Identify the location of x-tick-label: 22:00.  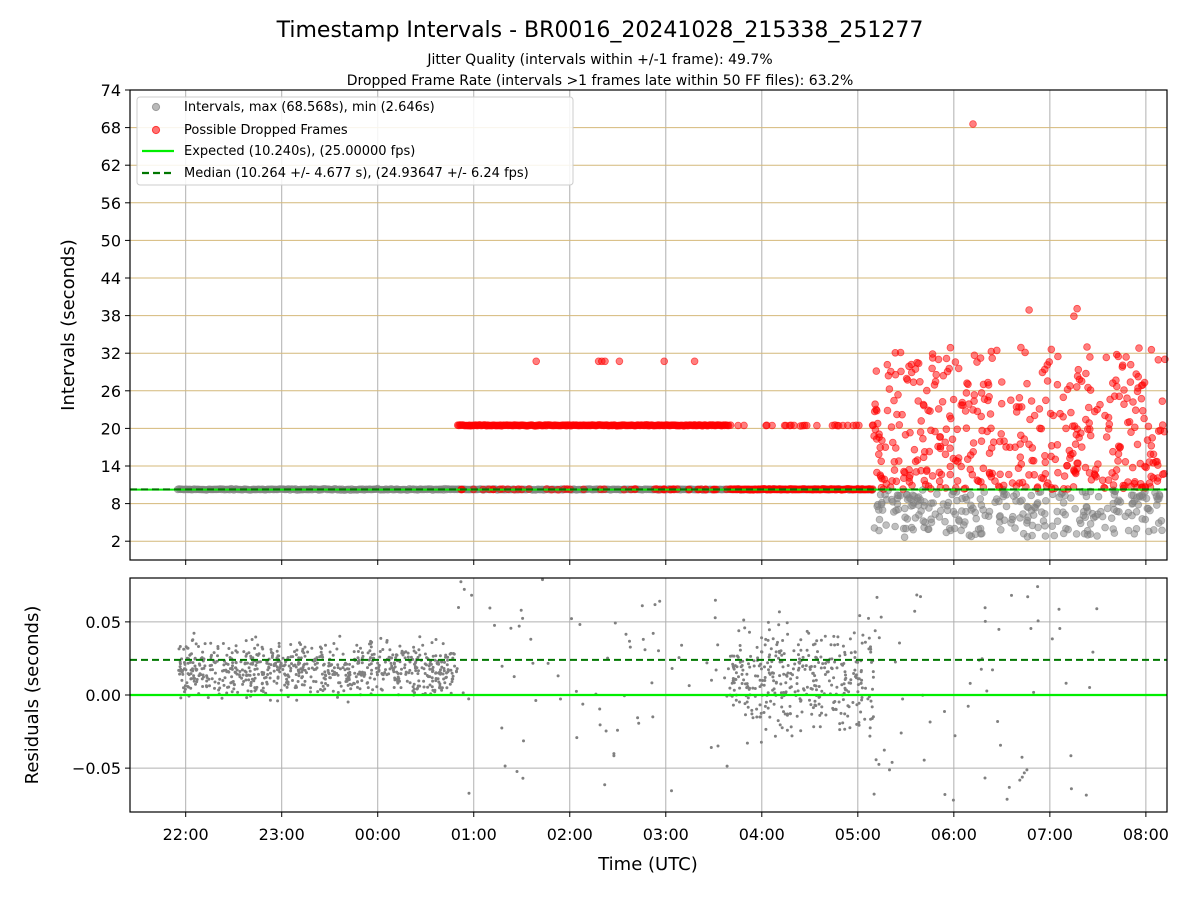
(186, 834).